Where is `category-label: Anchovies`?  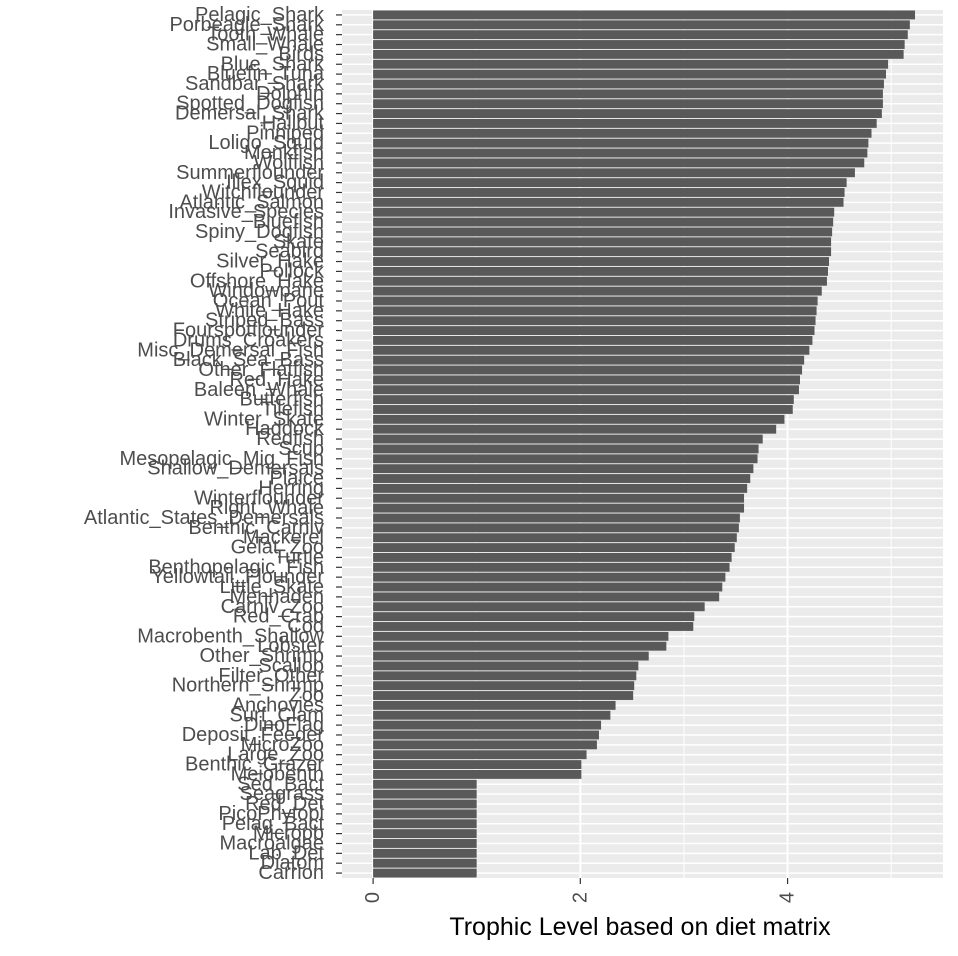
category-label: Anchovies is located at coordinates (278, 705).